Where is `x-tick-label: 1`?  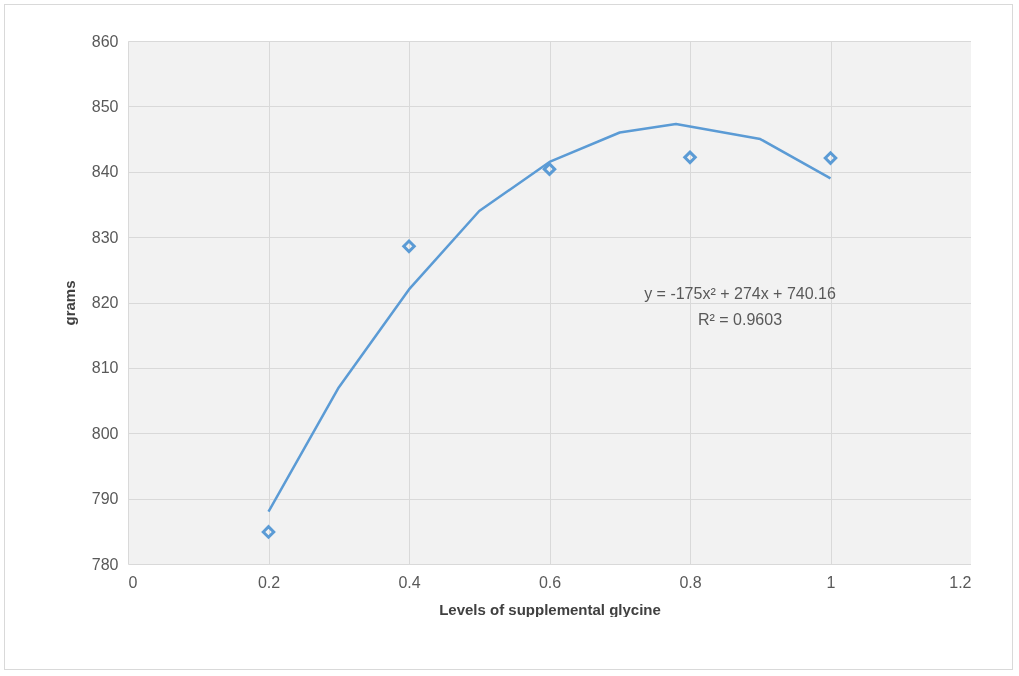
x-tick-label: 1 is located at coordinates (831, 582).